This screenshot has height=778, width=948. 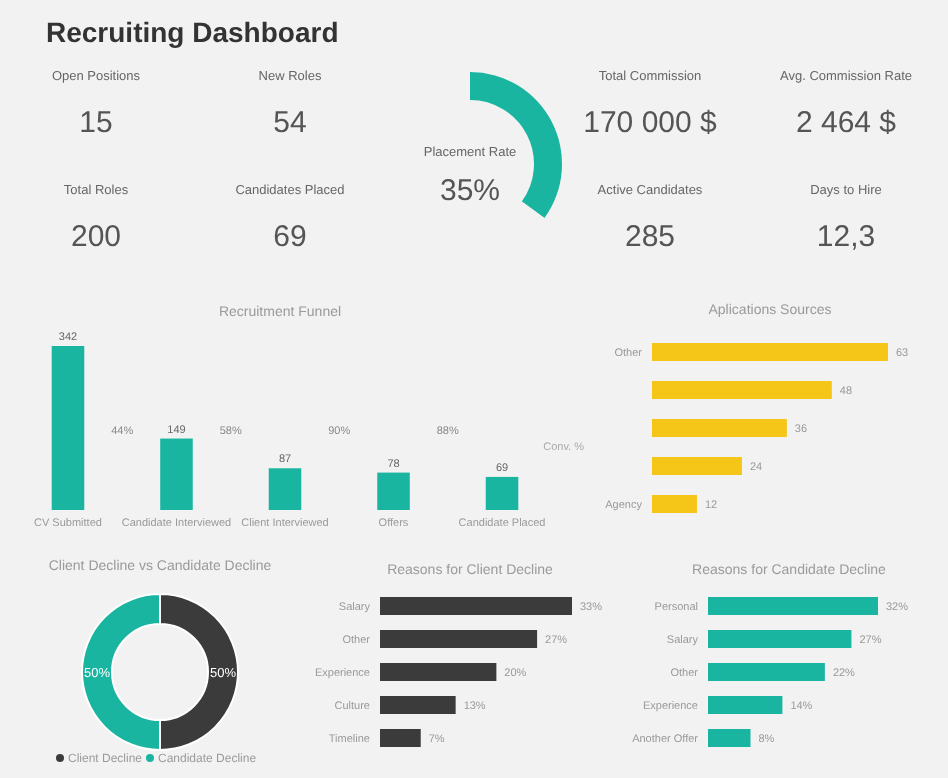 I want to click on text: 15, so click(x=96, y=123).